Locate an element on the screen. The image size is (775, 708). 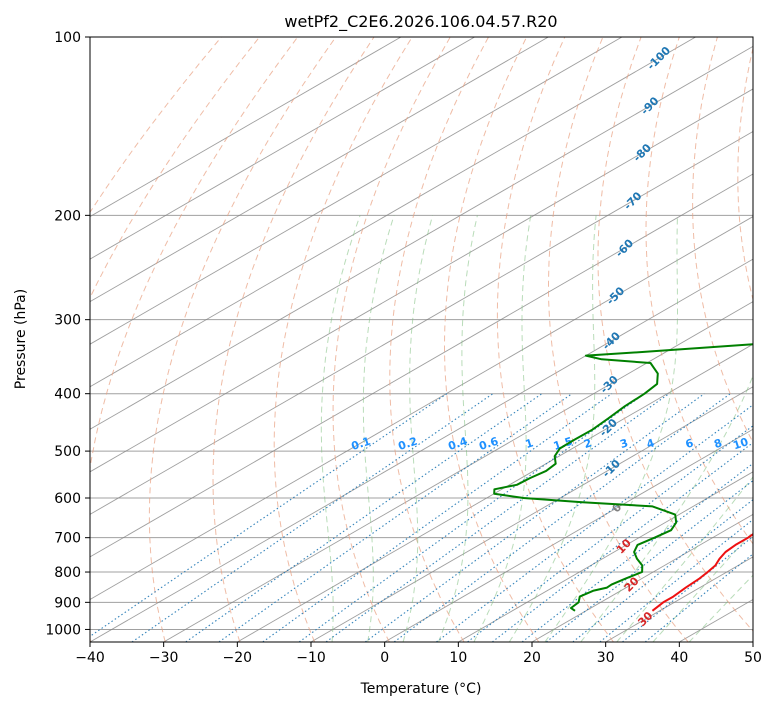
mixing-ratio-label: 1 is located at coordinates (529, 443).